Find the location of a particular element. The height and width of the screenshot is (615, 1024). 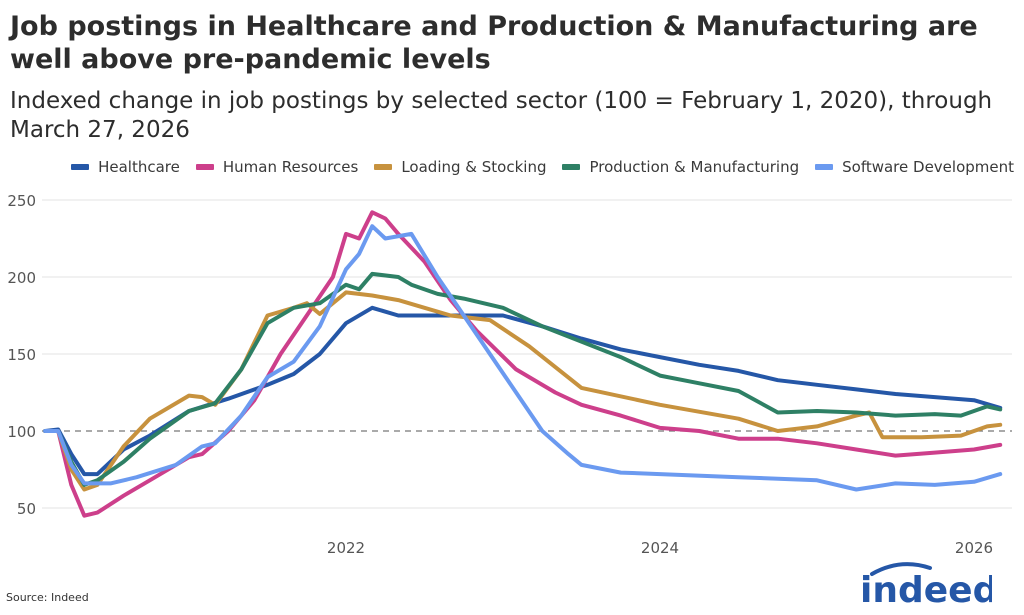

legend-label: Production & Manufacturing is located at coordinates (694, 167).